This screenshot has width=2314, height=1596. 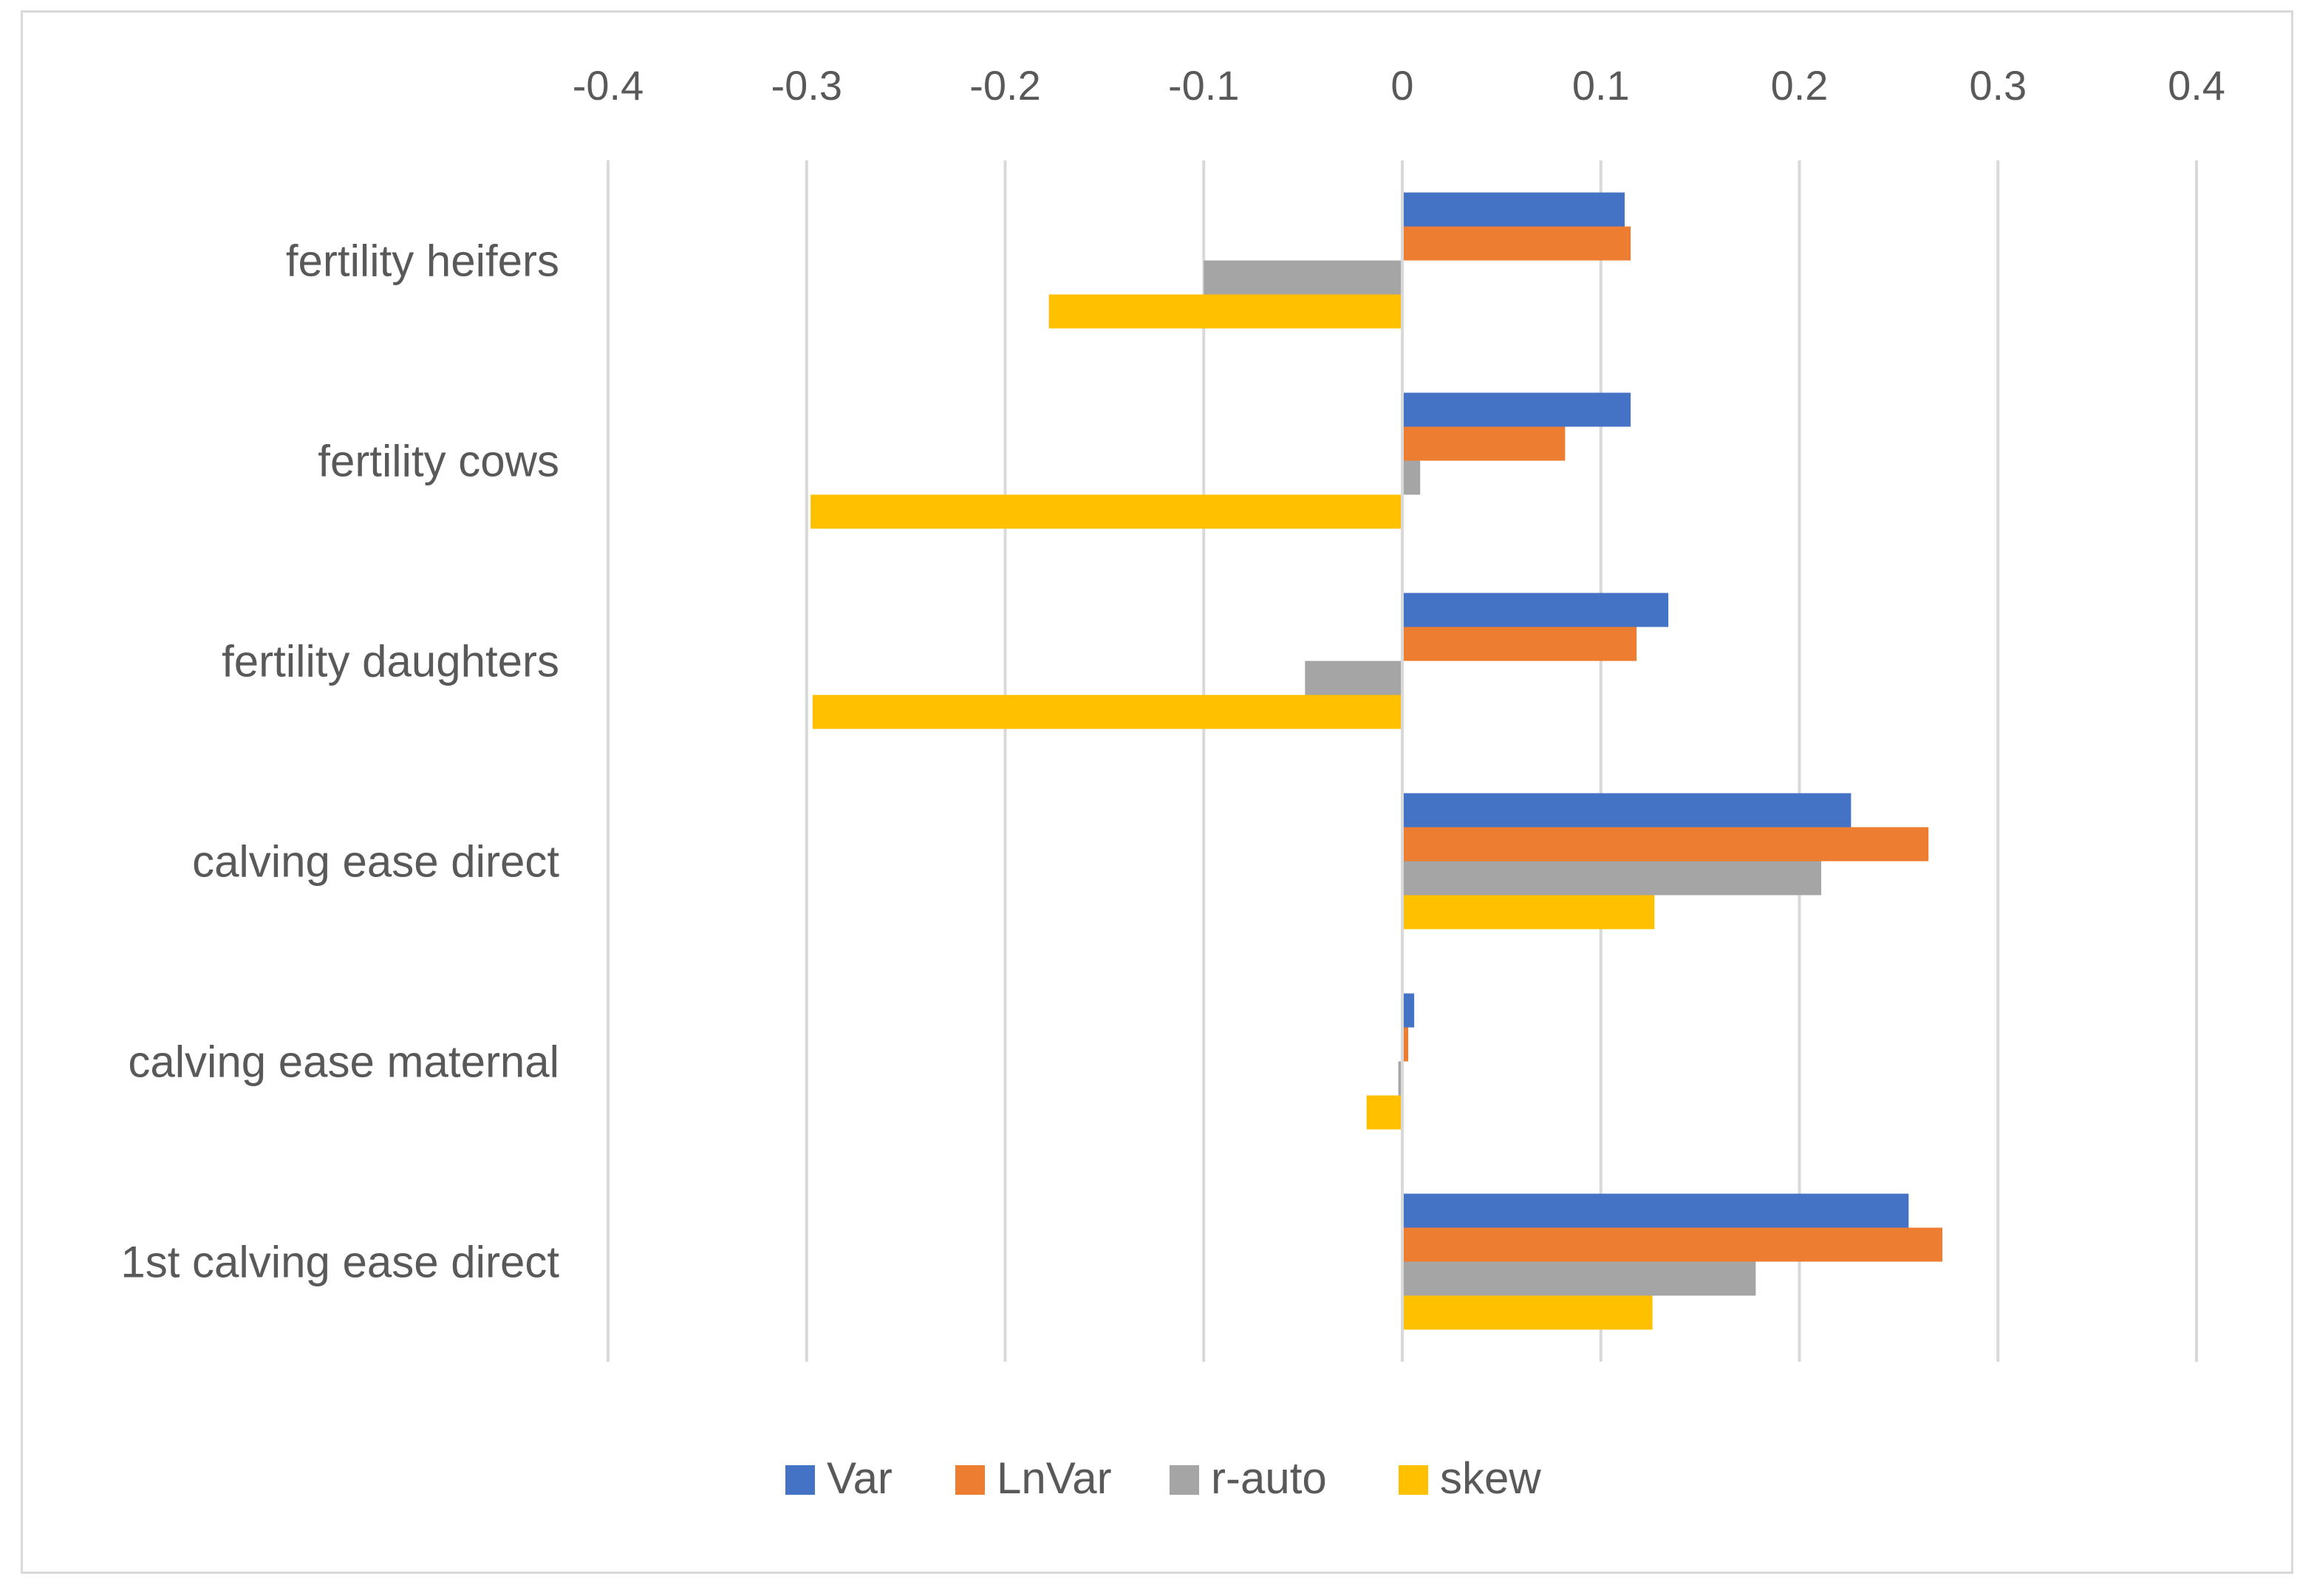 What do you see at coordinates (1528, 912) in the screenshot?
I see `bar-skew-calving-ease-direct` at bounding box center [1528, 912].